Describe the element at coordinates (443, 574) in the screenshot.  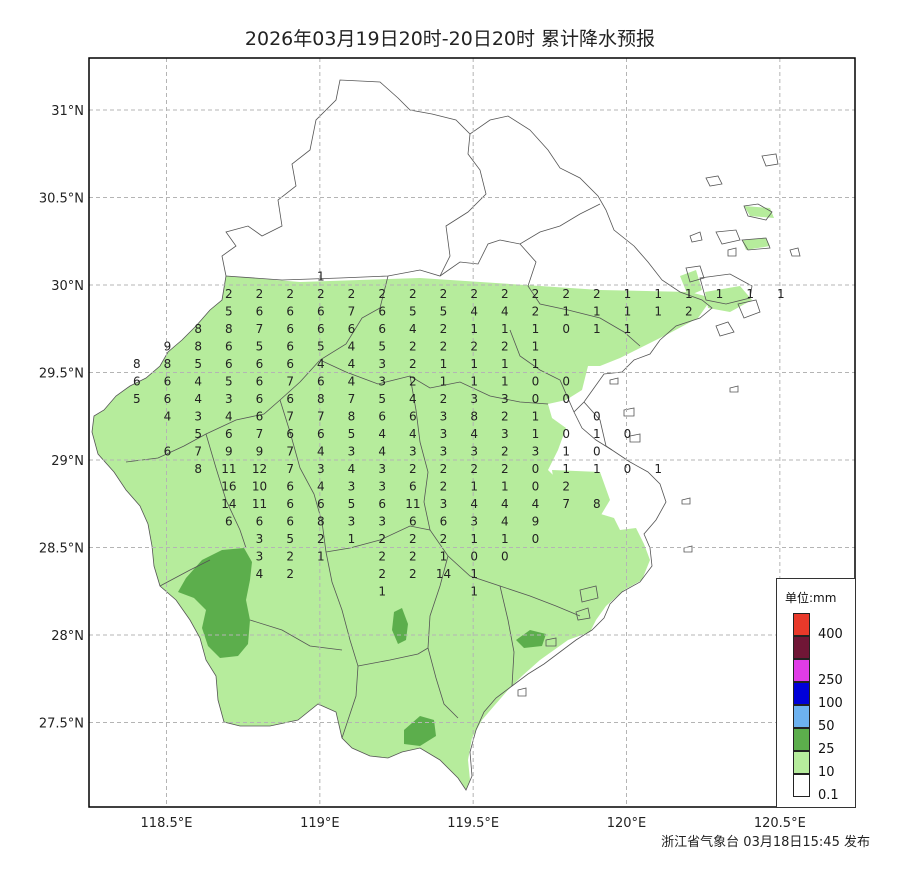
I see `precipitation-value: 14` at that location.